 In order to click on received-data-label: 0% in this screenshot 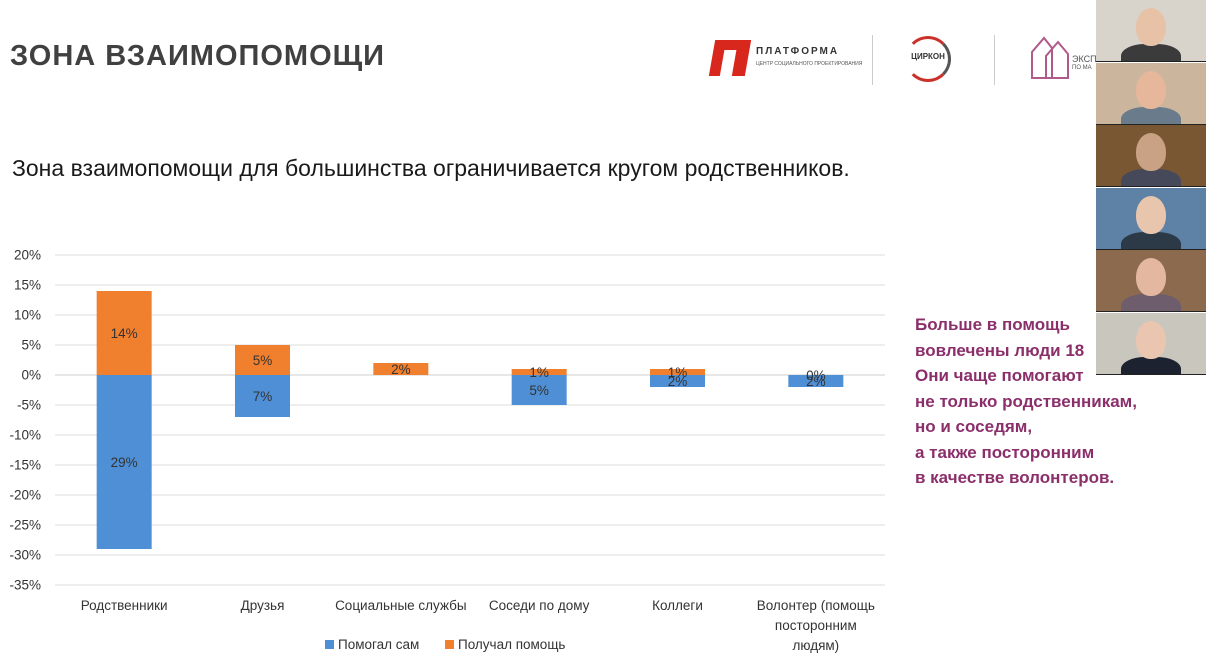, I will do `click(816, 375)`.